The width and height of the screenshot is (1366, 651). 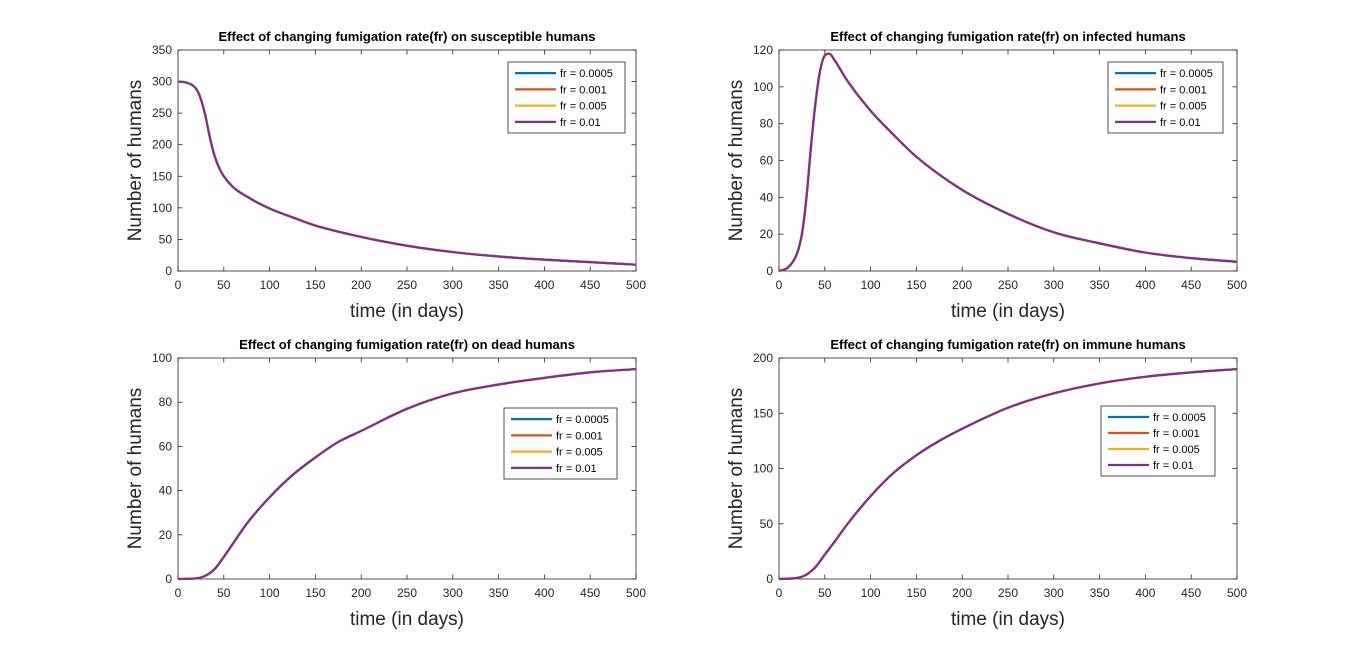 What do you see at coordinates (162, 82) in the screenshot?
I see `y-tick-label: 300` at bounding box center [162, 82].